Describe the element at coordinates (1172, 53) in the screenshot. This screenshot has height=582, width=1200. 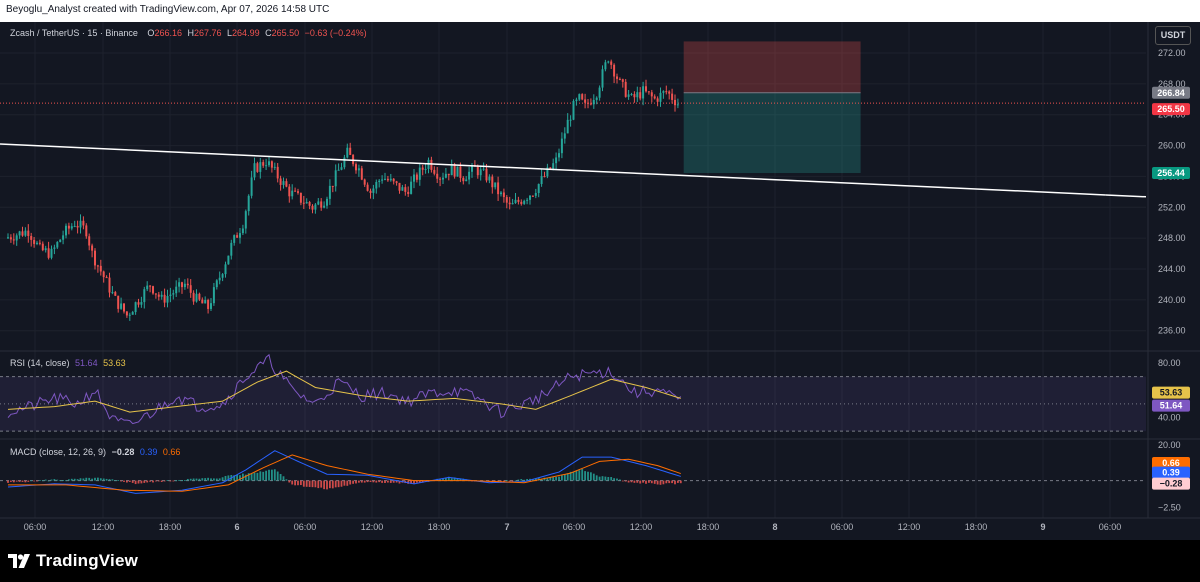
I see `price-tick-label: 272.00` at that location.